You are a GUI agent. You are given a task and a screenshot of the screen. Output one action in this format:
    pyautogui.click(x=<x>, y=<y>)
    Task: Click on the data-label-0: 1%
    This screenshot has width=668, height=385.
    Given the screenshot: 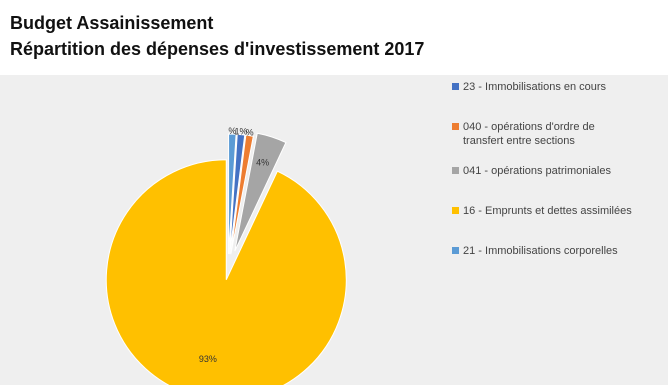 What is the action you would take?
    pyautogui.click(x=240, y=132)
    